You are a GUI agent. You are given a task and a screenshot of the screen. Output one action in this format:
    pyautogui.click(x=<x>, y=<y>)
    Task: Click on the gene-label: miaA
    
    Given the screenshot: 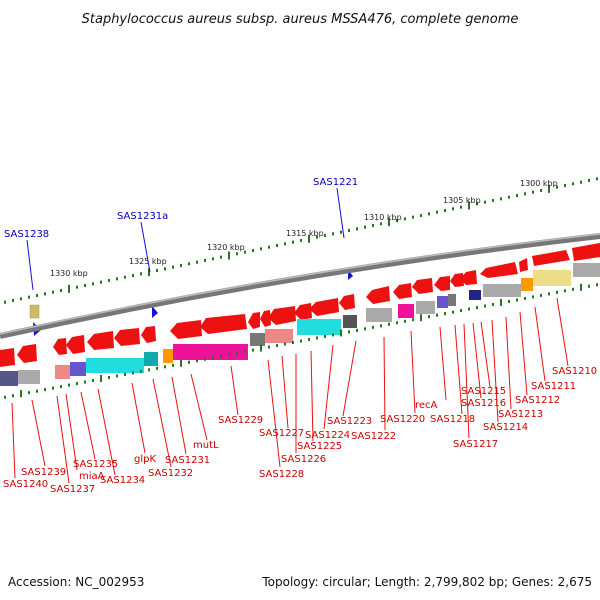 What is the action you would take?
    pyautogui.click(x=92, y=476)
    